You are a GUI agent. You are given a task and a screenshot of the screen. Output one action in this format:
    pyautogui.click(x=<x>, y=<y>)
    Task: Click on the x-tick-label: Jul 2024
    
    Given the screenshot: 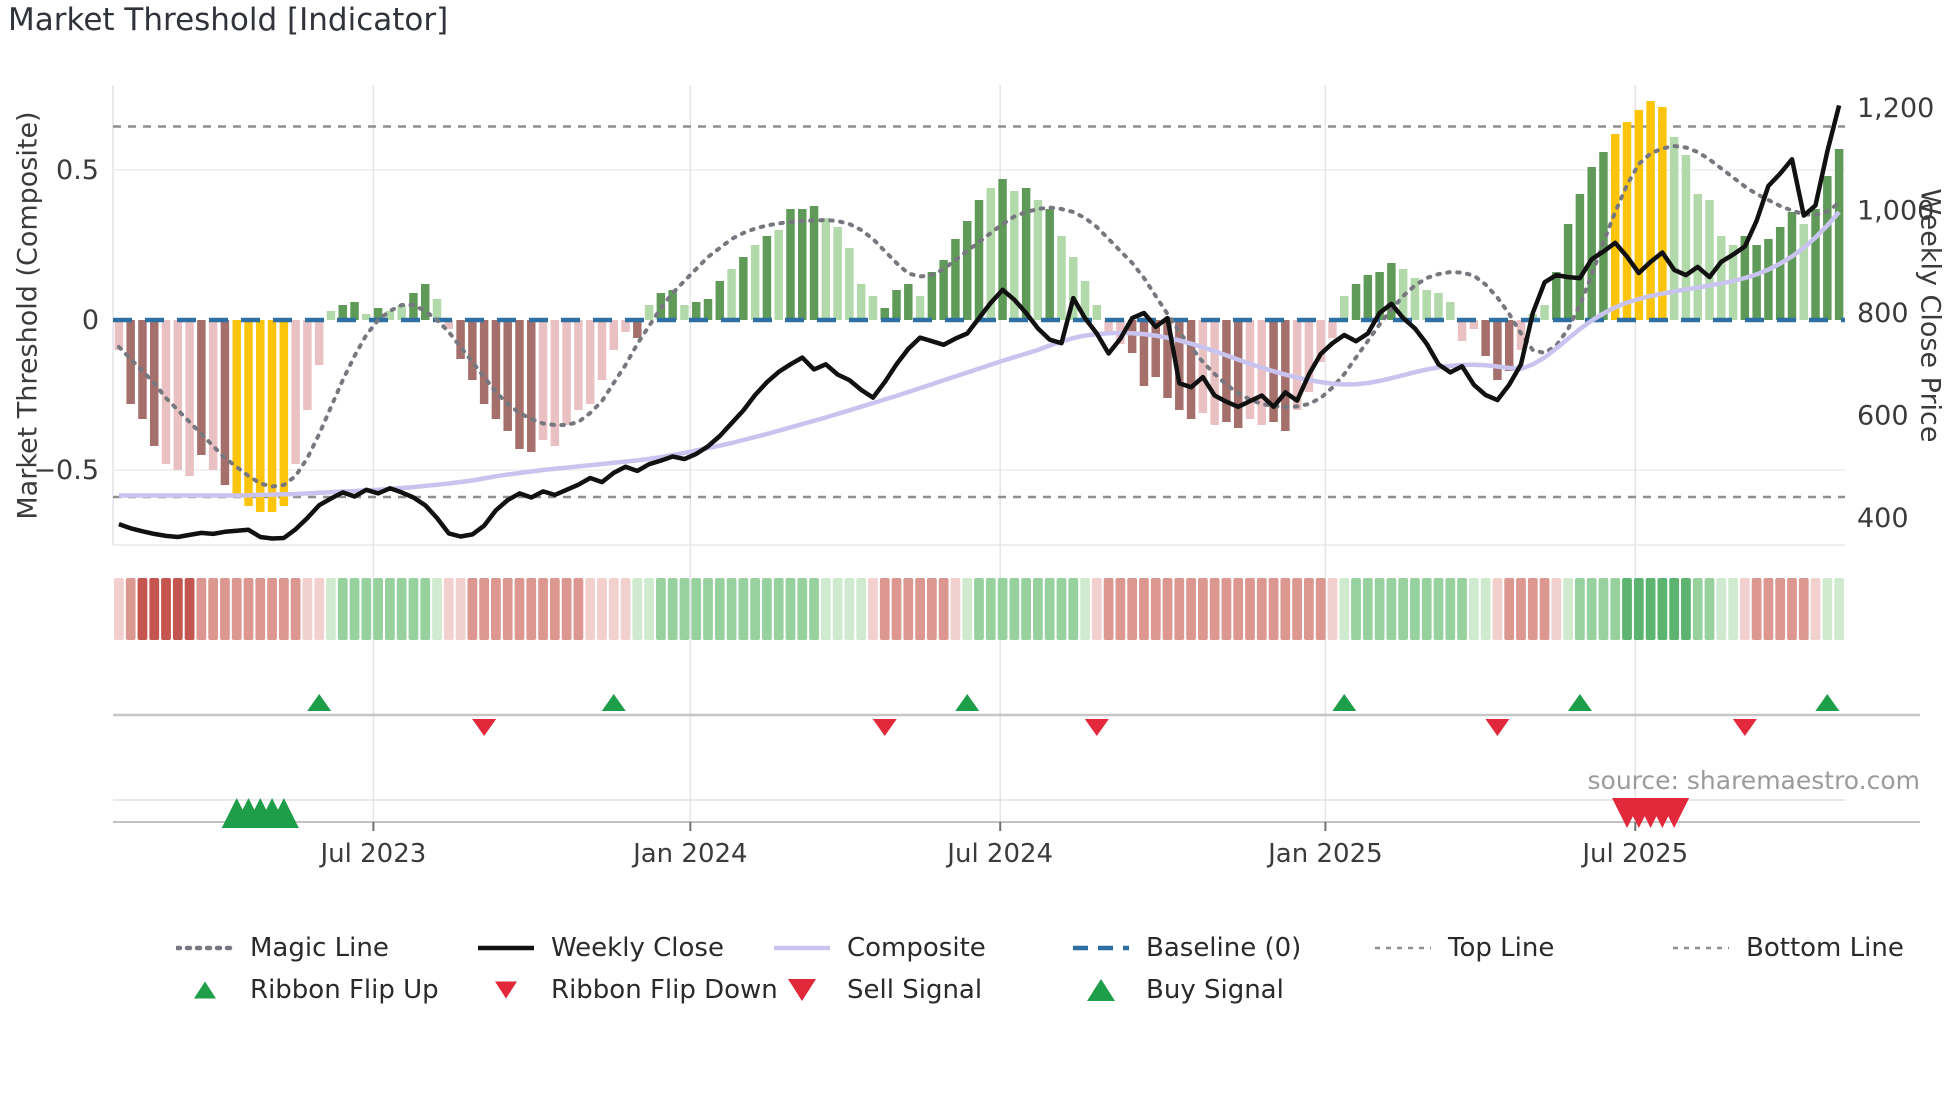 What is the action you would take?
    pyautogui.click(x=999, y=854)
    